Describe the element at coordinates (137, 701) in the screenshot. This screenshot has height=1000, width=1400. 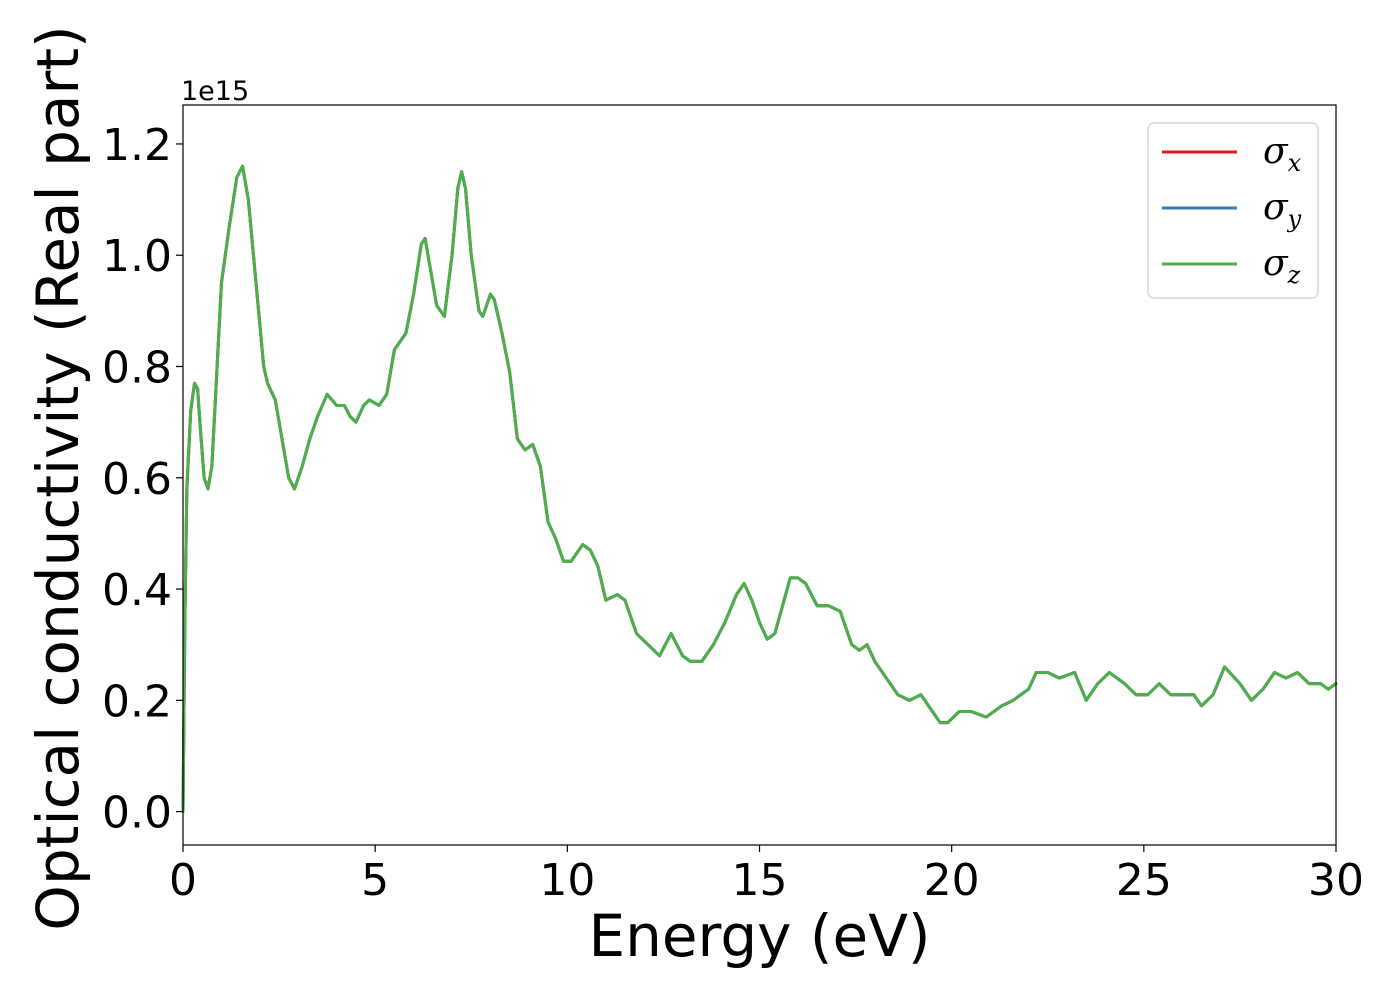
I see `y-tick-label: 0.2` at that location.